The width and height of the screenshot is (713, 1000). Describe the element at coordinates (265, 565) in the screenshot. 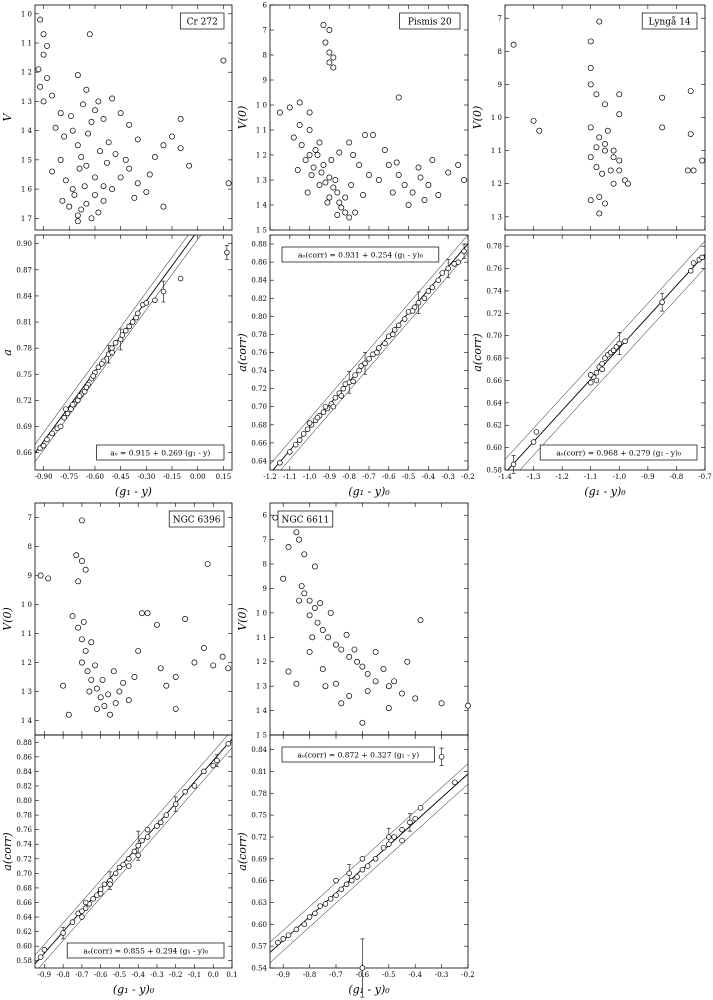

I see `cmd-ytick-label: 8` at that location.